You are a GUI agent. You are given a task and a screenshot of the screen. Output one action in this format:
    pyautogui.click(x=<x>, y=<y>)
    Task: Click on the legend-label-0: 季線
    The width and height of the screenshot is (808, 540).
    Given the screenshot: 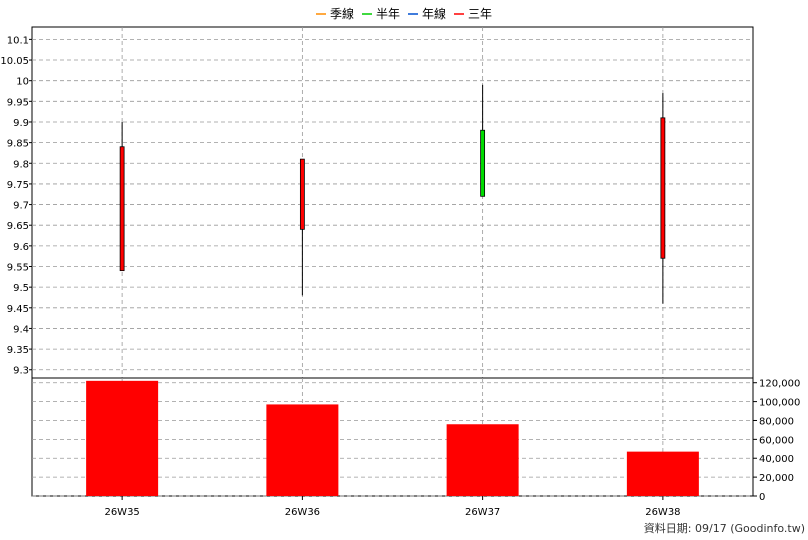 What is the action you would take?
    pyautogui.click(x=342, y=13)
    